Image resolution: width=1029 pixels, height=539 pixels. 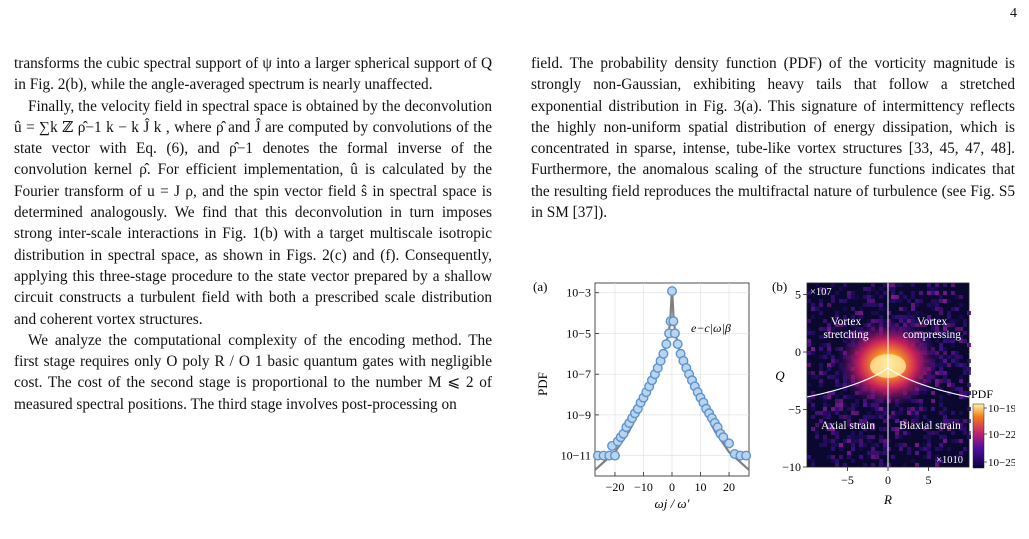 I want to click on panel-a-label: (a), so click(x=540, y=287).